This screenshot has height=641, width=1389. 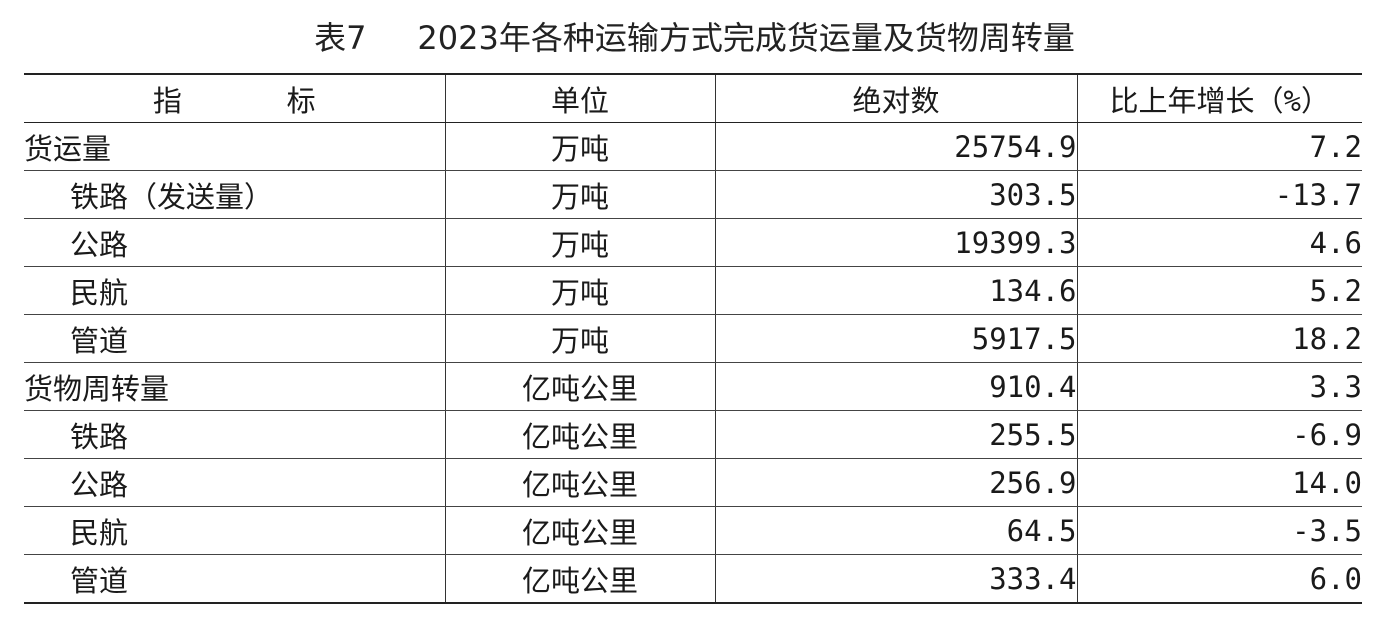 What do you see at coordinates (896, 386) in the screenshot?
I see `cell-absolute: 910.4` at bounding box center [896, 386].